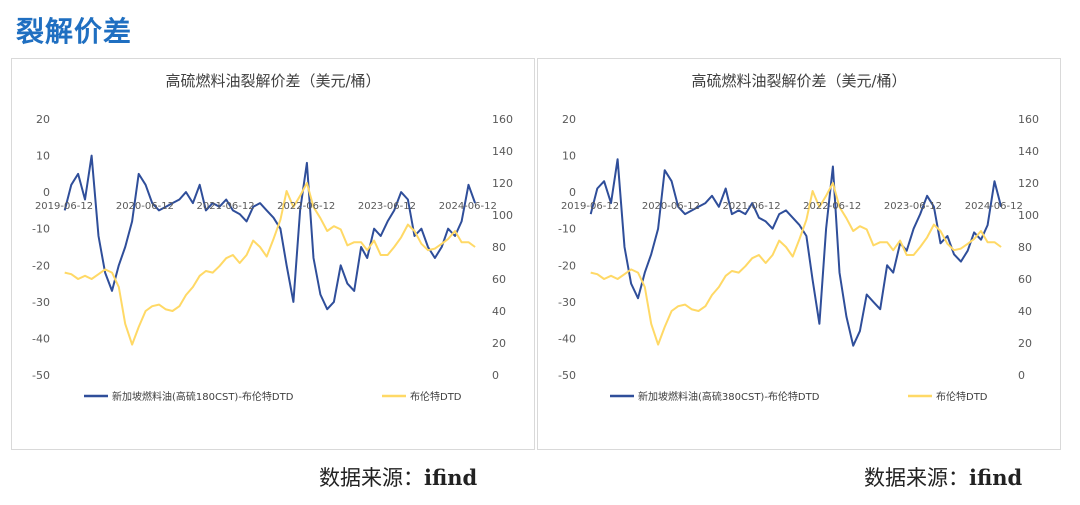 The image size is (1080, 505). Describe the element at coordinates (74, 31) in the screenshot. I see `page-heading: 裂解价差` at that location.